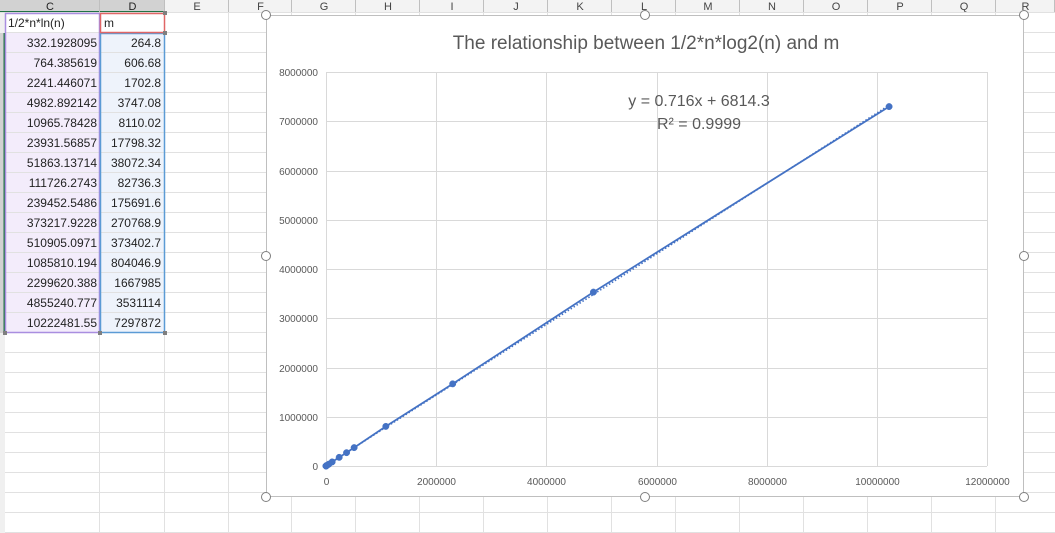 The width and height of the screenshot is (1055, 533). What do you see at coordinates (266, 256) in the screenshot?
I see `chart-resize-handle-middle-left` at bounding box center [266, 256].